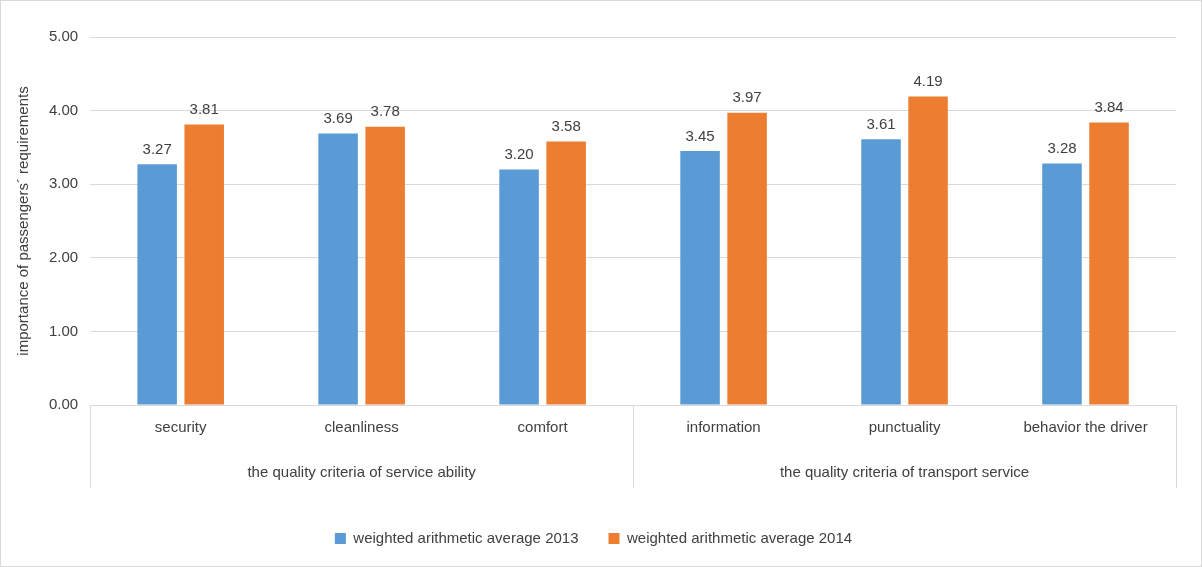 The height and width of the screenshot is (567, 1202). What do you see at coordinates (543, 427) in the screenshot?
I see `x-tick-label: comfort` at bounding box center [543, 427].